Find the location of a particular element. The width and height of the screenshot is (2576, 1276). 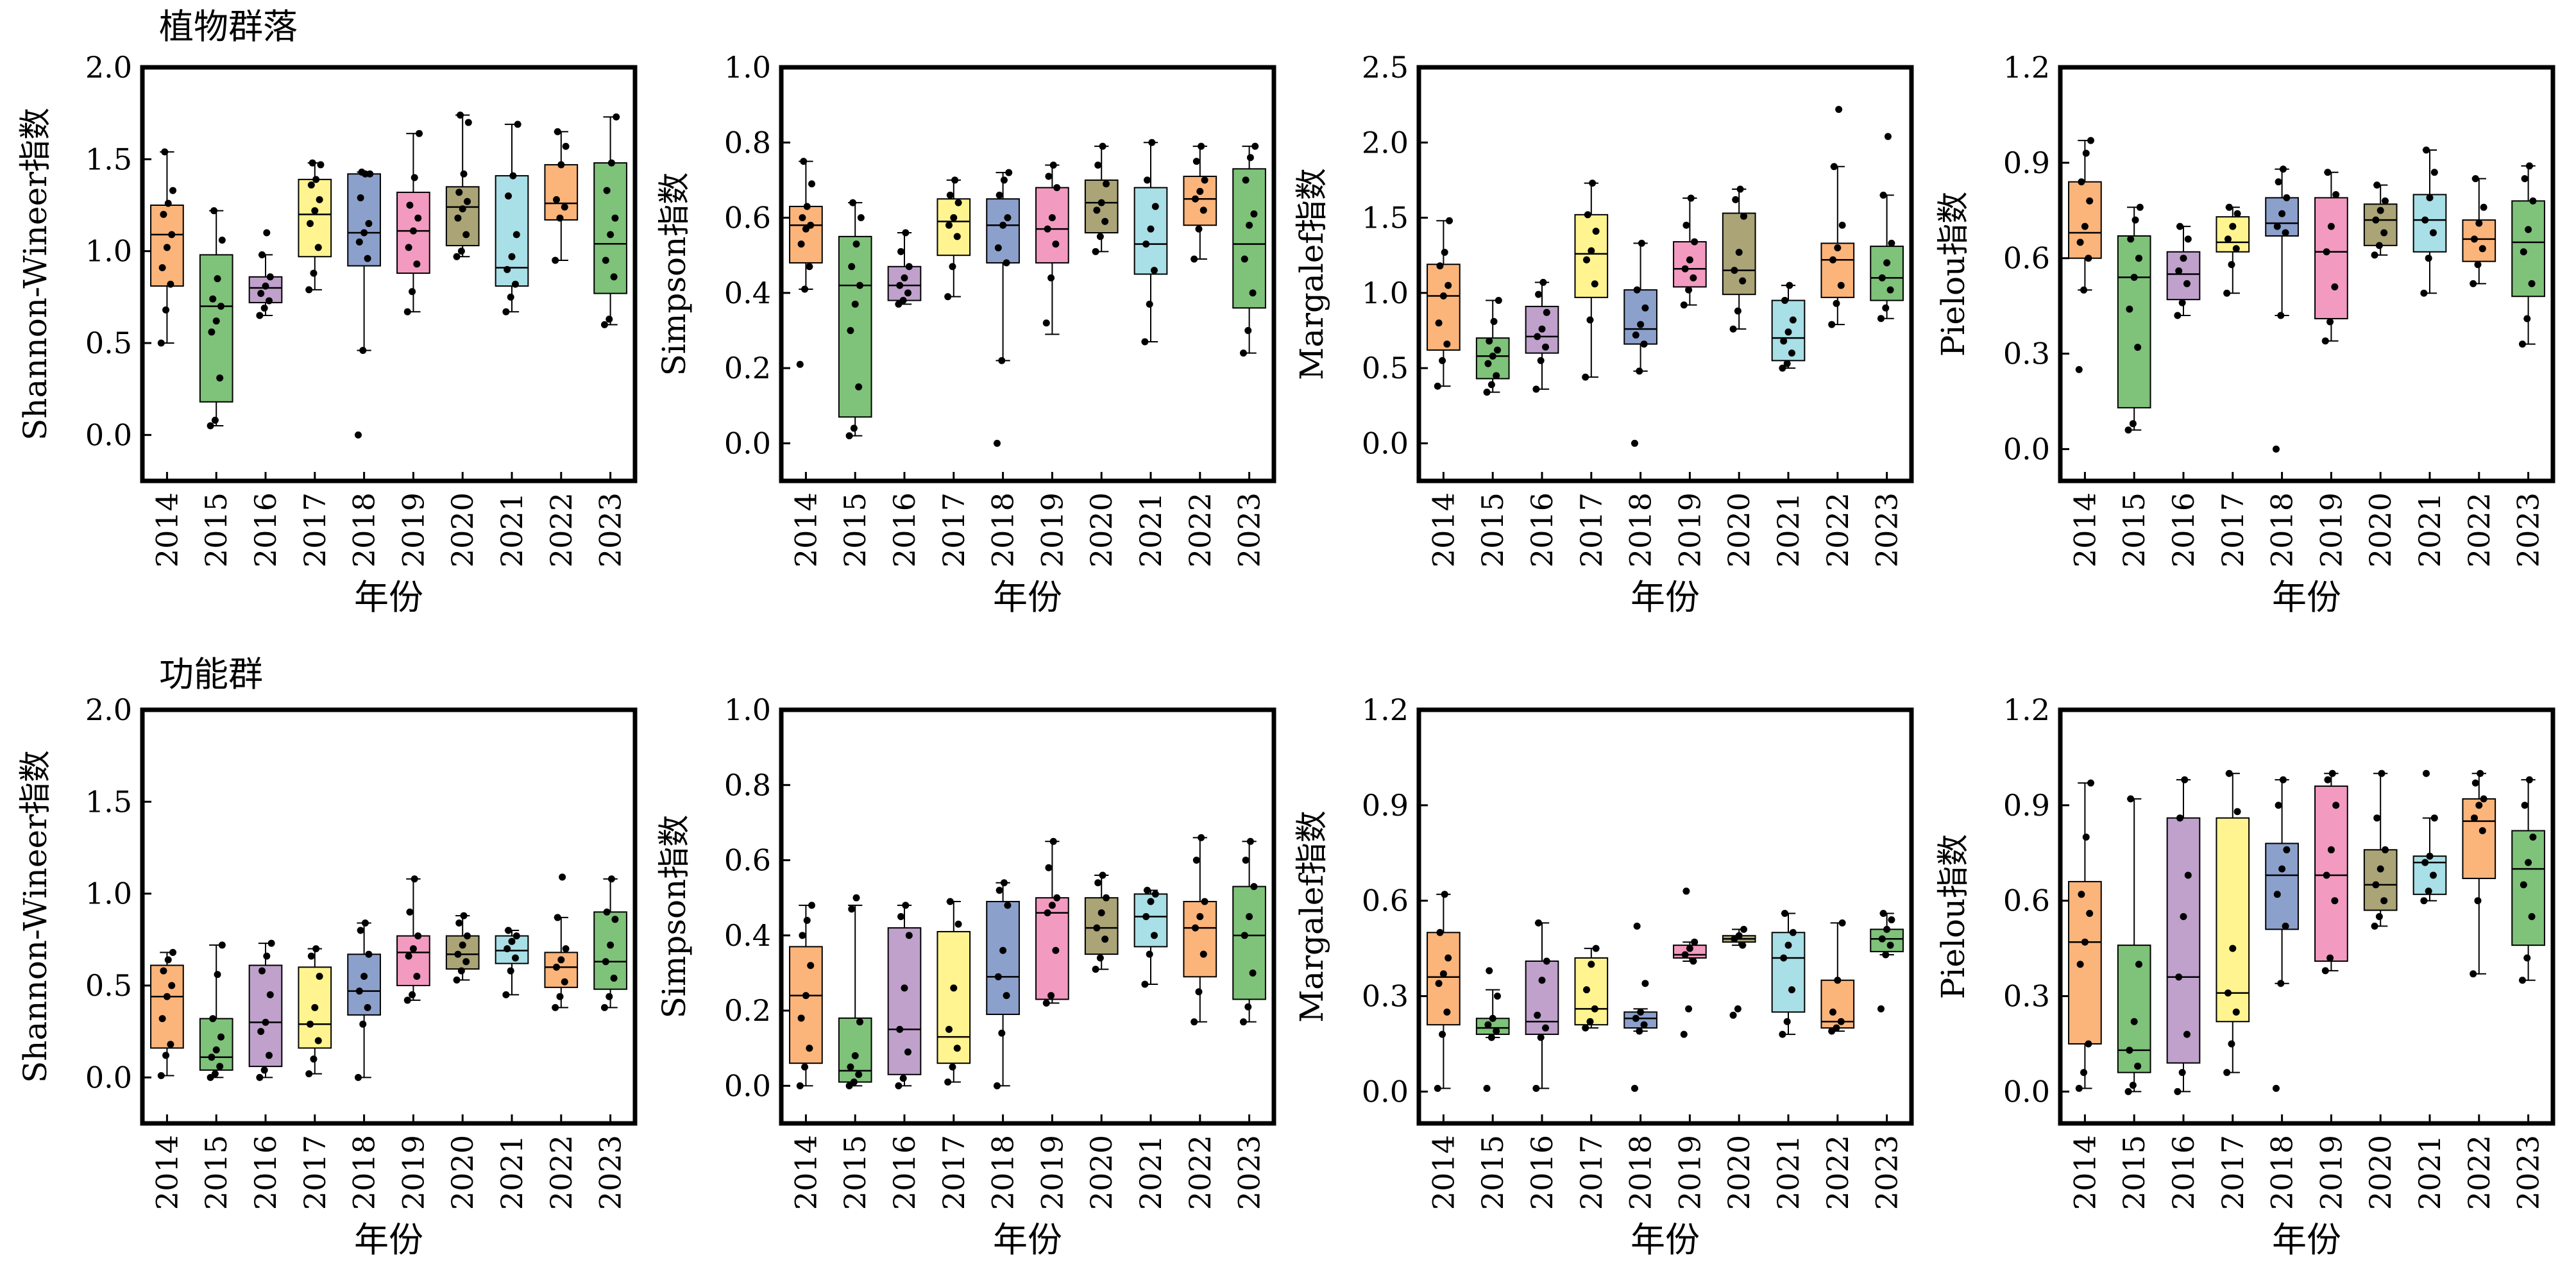

box-2014 is located at coordinates (167, 1013).